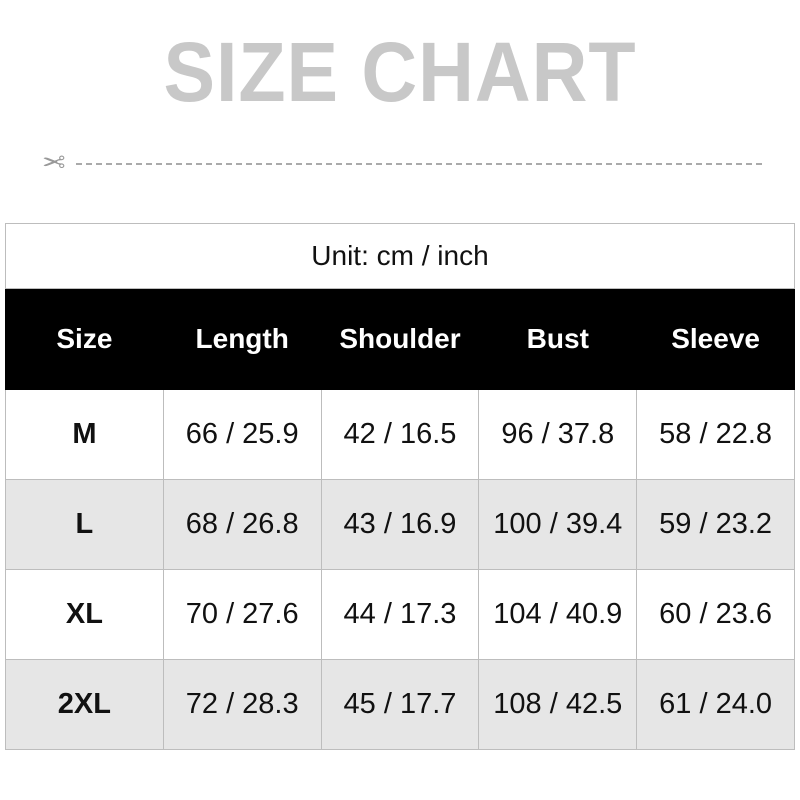 This screenshot has height=800, width=800. Describe the element at coordinates (558, 339) in the screenshot. I see `column-header: Bust` at that location.